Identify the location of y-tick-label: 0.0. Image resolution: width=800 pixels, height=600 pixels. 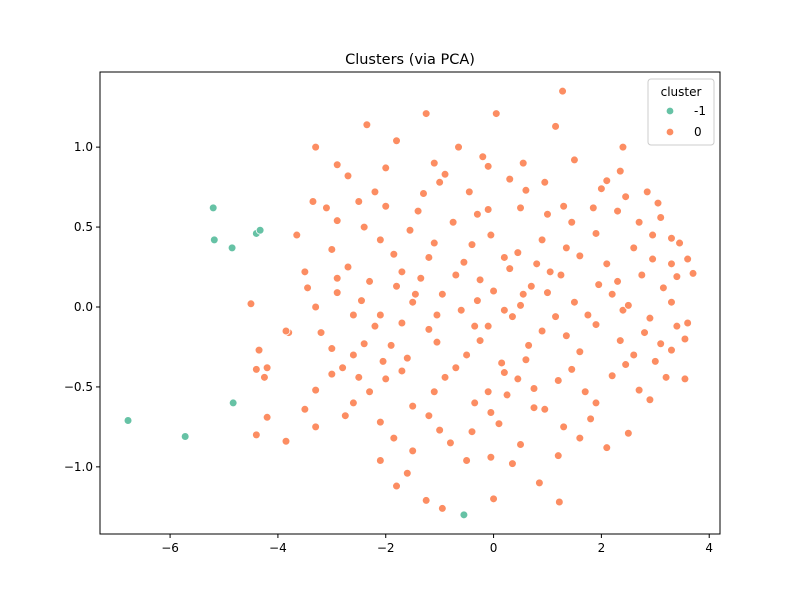
(83, 307).